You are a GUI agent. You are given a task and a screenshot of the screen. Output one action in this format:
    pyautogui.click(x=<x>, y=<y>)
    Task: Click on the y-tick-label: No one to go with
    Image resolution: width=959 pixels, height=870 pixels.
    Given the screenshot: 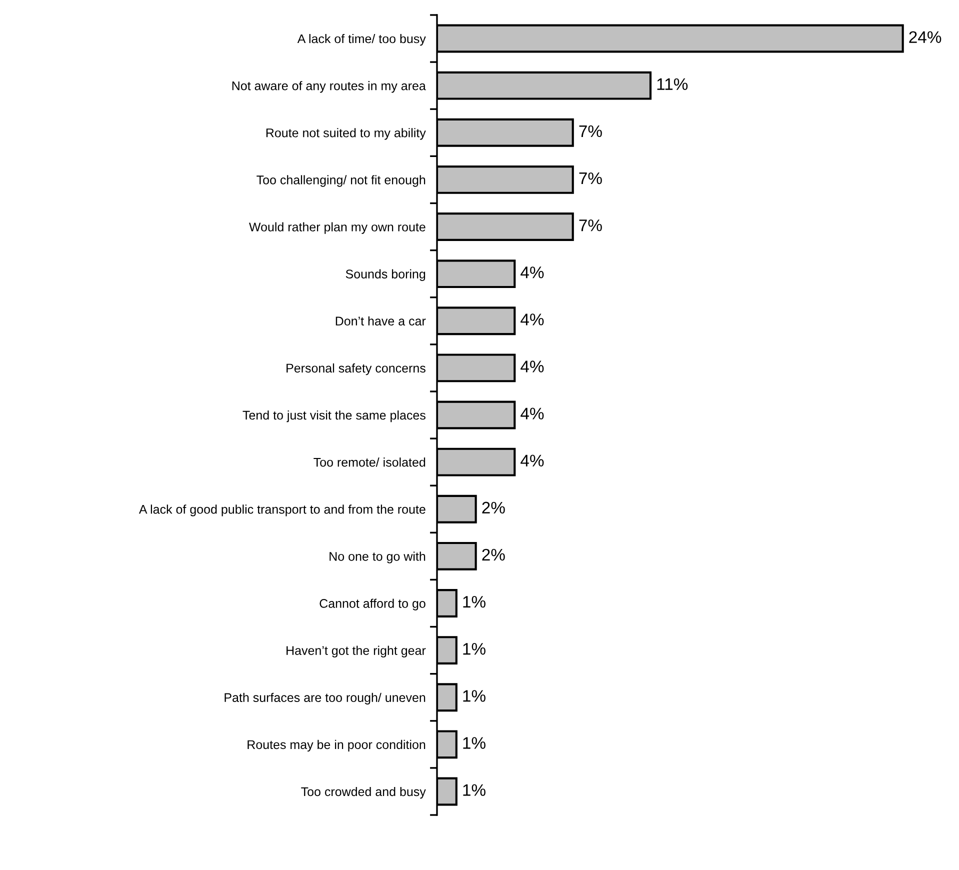 What is the action you would take?
    pyautogui.click(x=378, y=558)
    